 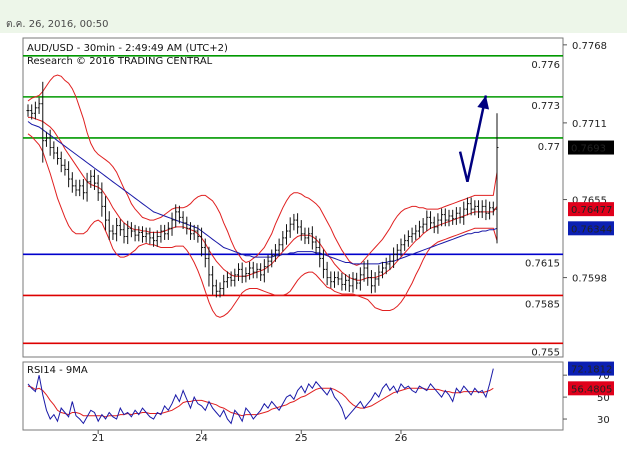 What do you see at coordinates (545, 106) in the screenshot?
I see `level-label: 0.773` at bounding box center [545, 106].